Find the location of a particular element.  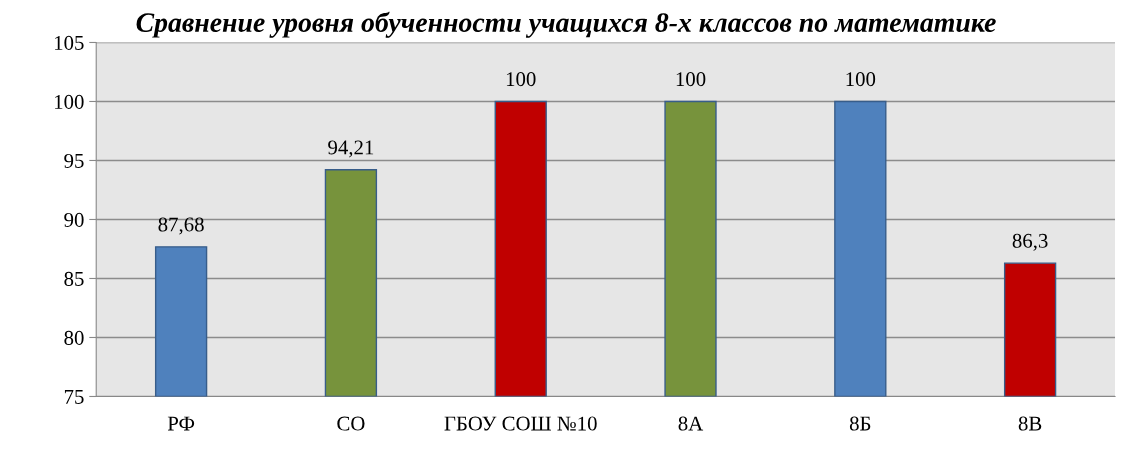

x-tick-label: 8В is located at coordinates (1030, 423).